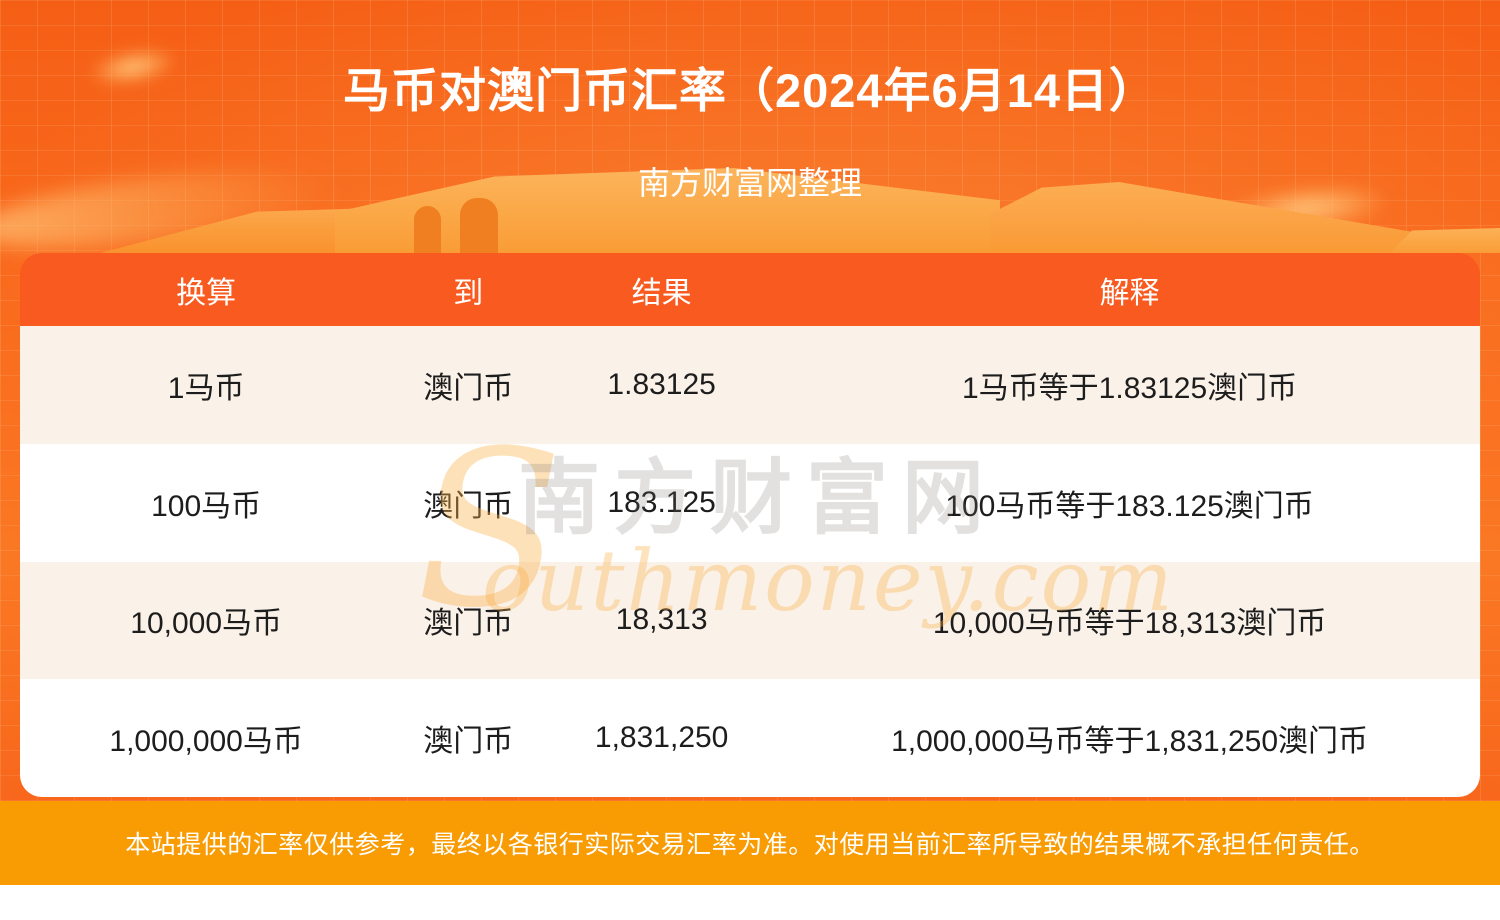 Image resolution: width=1500 pixels, height=920 pixels. I want to click on cell-result: 183.125, so click(661, 502).